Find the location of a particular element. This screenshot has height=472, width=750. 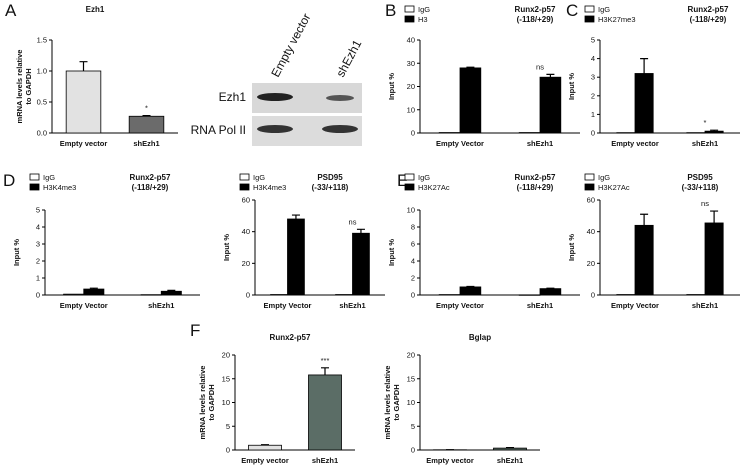

blot-row-label: RNA Pol II is located at coordinates (218, 130).